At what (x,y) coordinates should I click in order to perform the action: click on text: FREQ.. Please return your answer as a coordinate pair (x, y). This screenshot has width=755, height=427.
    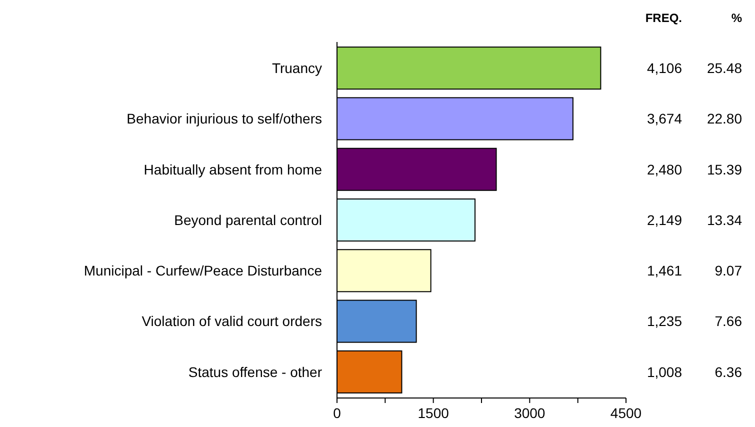
    Looking at the image, I should click on (663, 18).